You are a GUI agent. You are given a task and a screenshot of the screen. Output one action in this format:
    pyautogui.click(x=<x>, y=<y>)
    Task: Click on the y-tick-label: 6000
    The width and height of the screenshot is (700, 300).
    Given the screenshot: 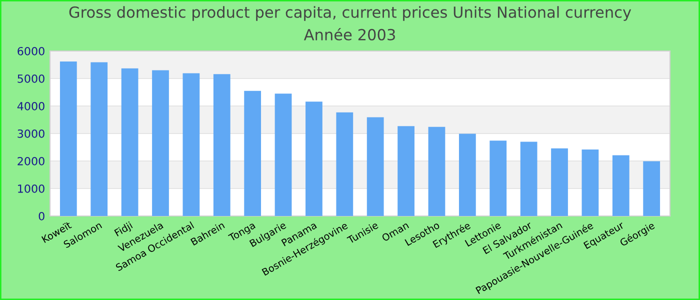 What is the action you would take?
    pyautogui.click(x=31, y=51)
    